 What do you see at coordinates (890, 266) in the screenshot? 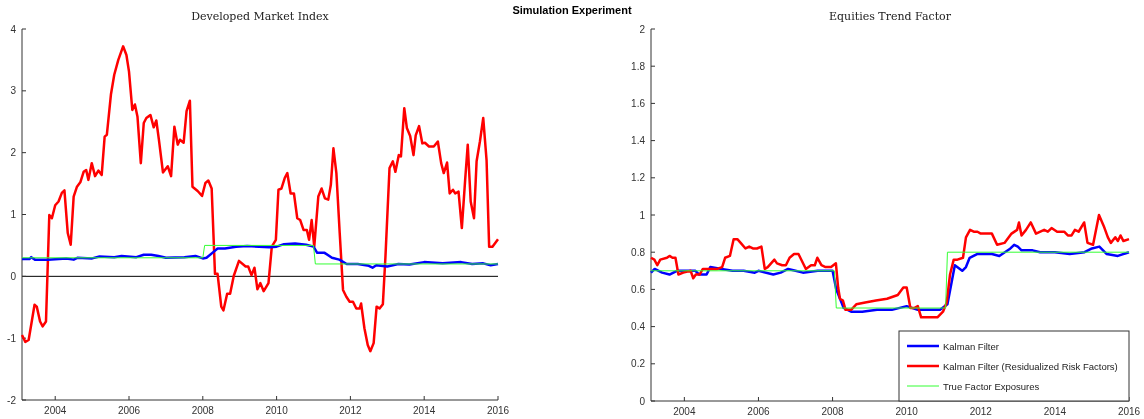
I see `line-series` at bounding box center [890, 266].